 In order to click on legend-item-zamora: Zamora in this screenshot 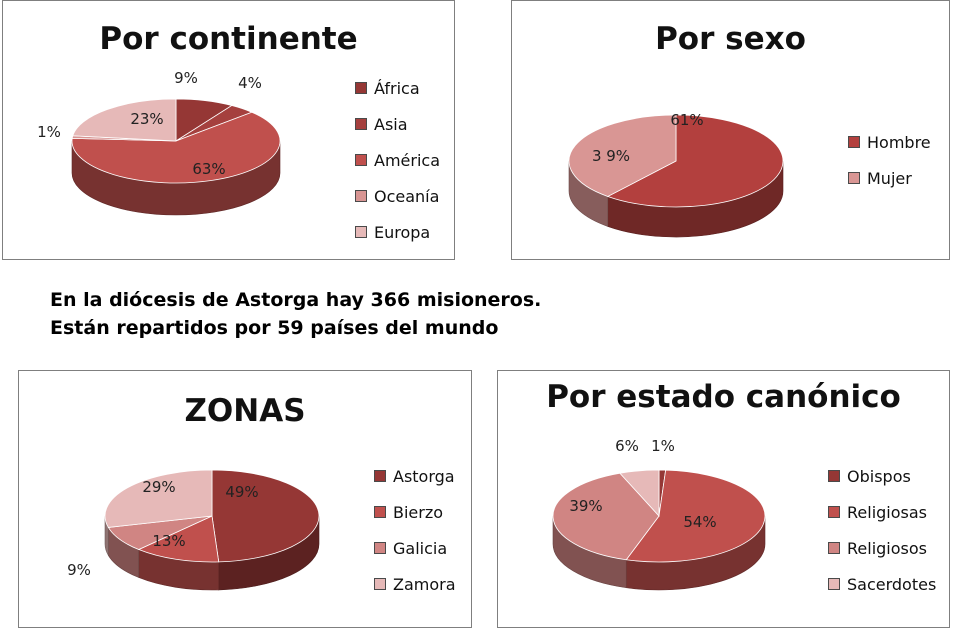, I will do `click(415, 584)`.